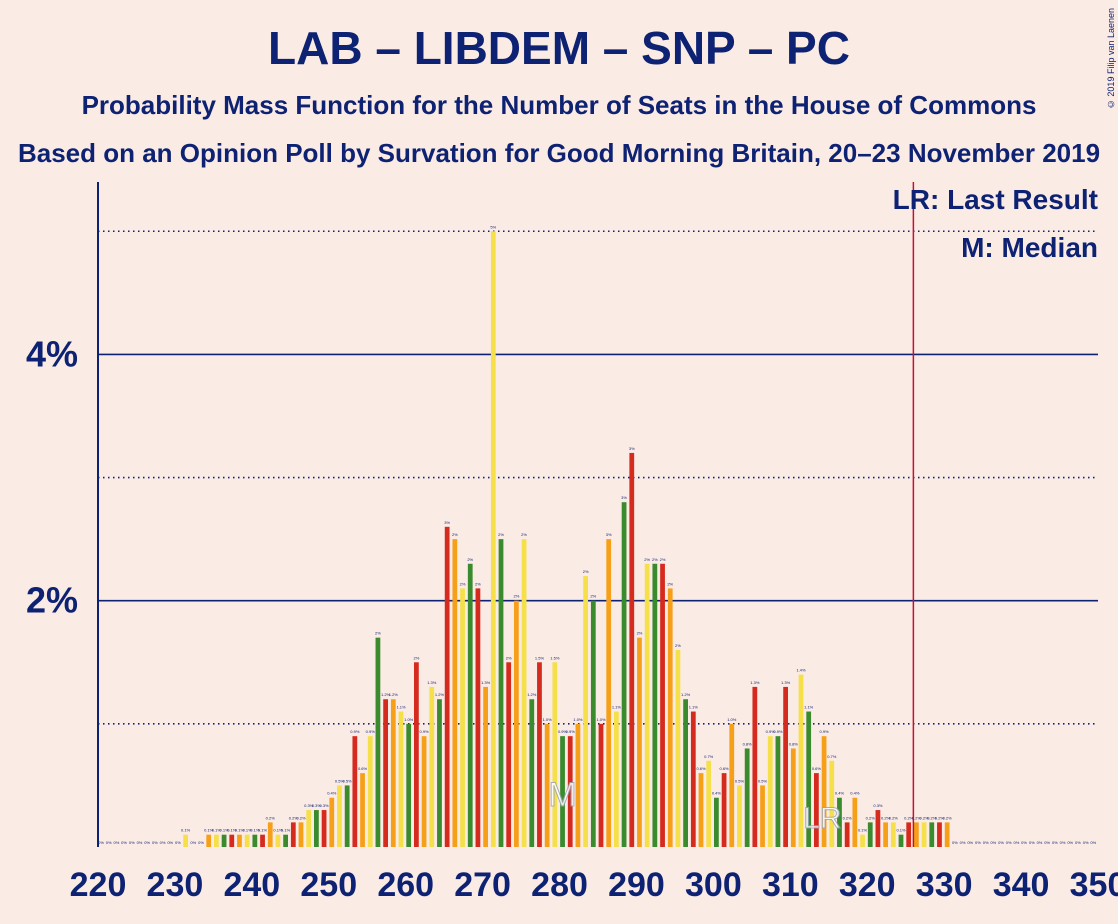 The width and height of the screenshot is (1118, 924). I want to click on data-label-281: 0.9%, so click(571, 731).